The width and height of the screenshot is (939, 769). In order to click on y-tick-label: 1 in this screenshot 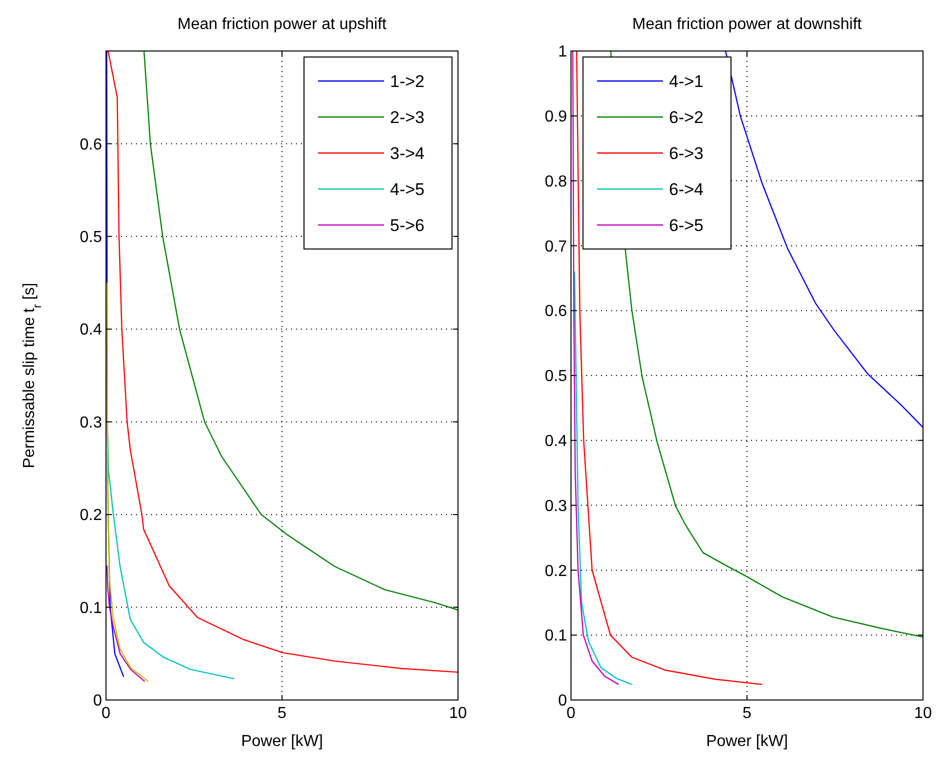, I will do `click(563, 52)`.